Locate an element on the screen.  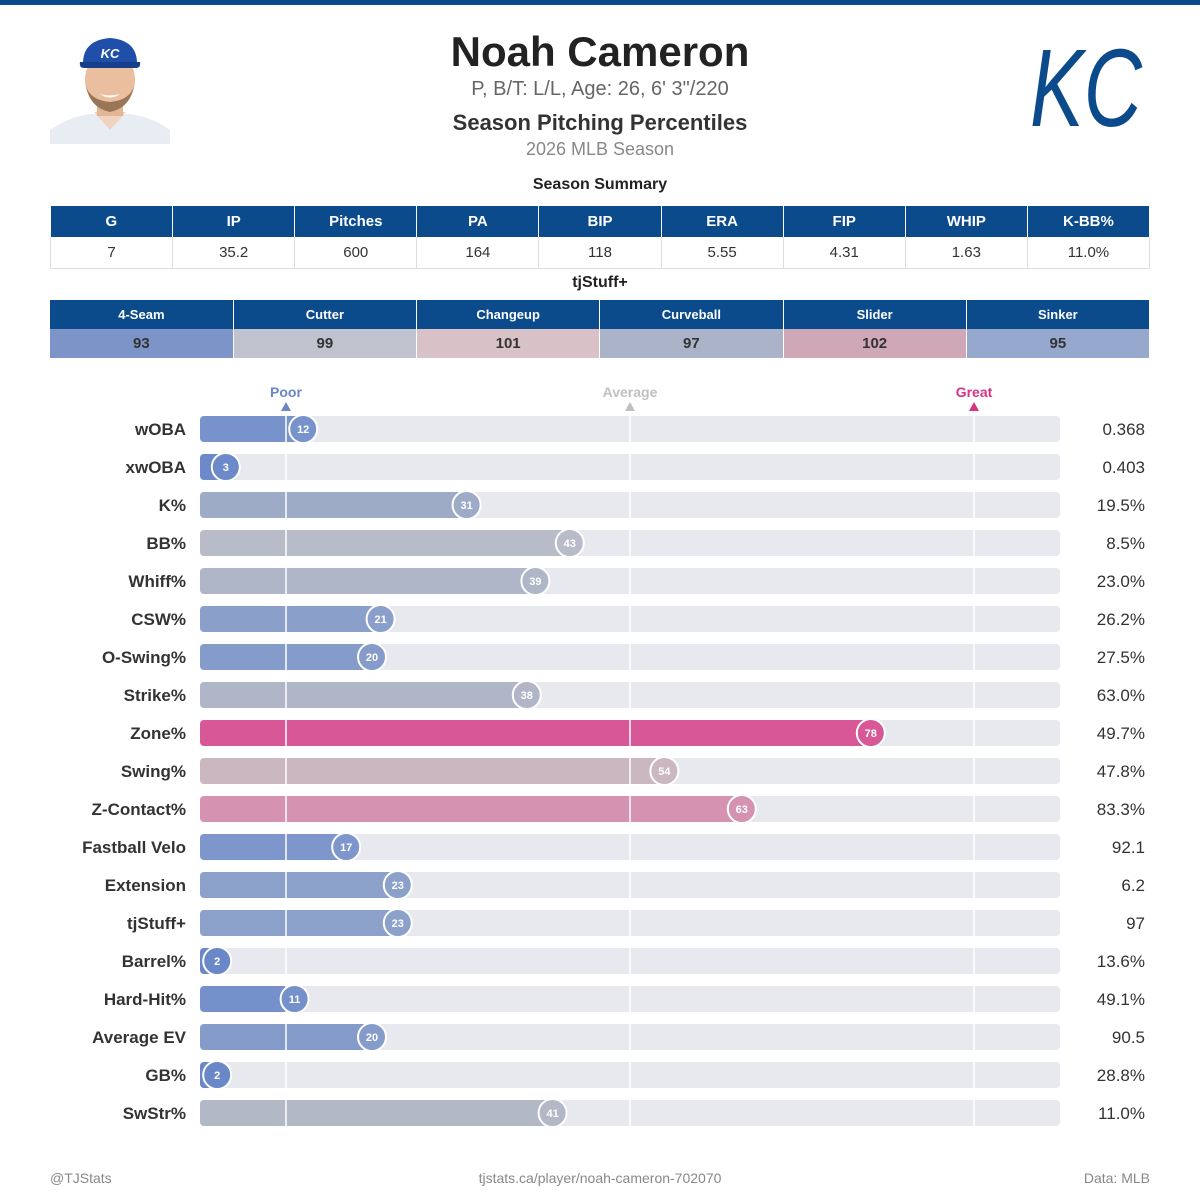
summary-value-cell-2: 600 is located at coordinates (356, 253).